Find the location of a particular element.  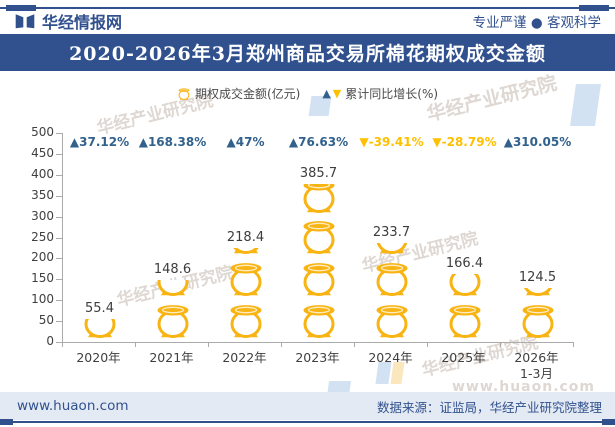

chart-title: 2020-2026年3月郑州商品交易所棉花期权成交金额 is located at coordinates (307, 54).